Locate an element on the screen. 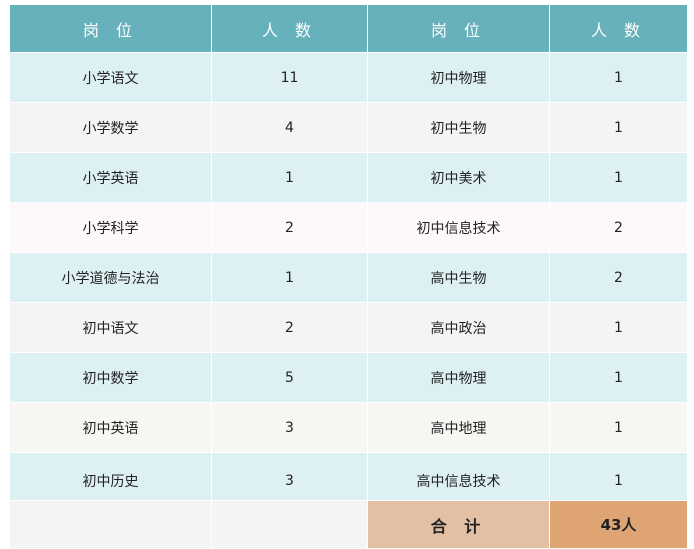  position-cell: 高中政治 is located at coordinates (458, 327).